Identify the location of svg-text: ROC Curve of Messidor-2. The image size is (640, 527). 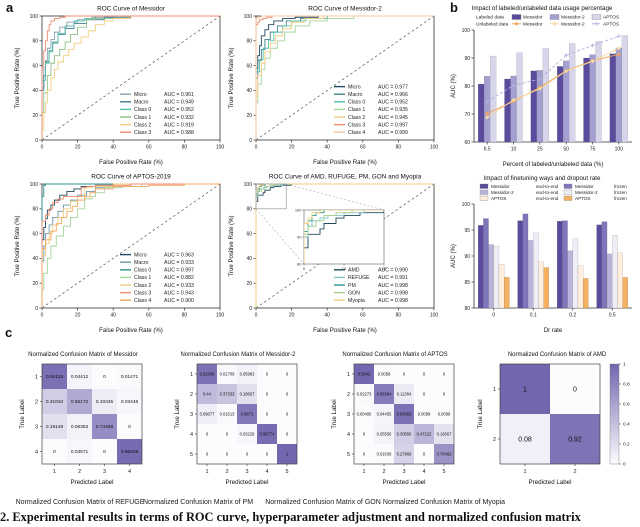
(345, 9).